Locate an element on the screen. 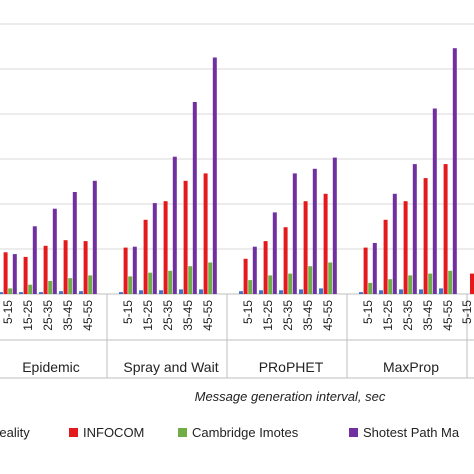  bar-partial-infocom is located at coordinates (472, 283).